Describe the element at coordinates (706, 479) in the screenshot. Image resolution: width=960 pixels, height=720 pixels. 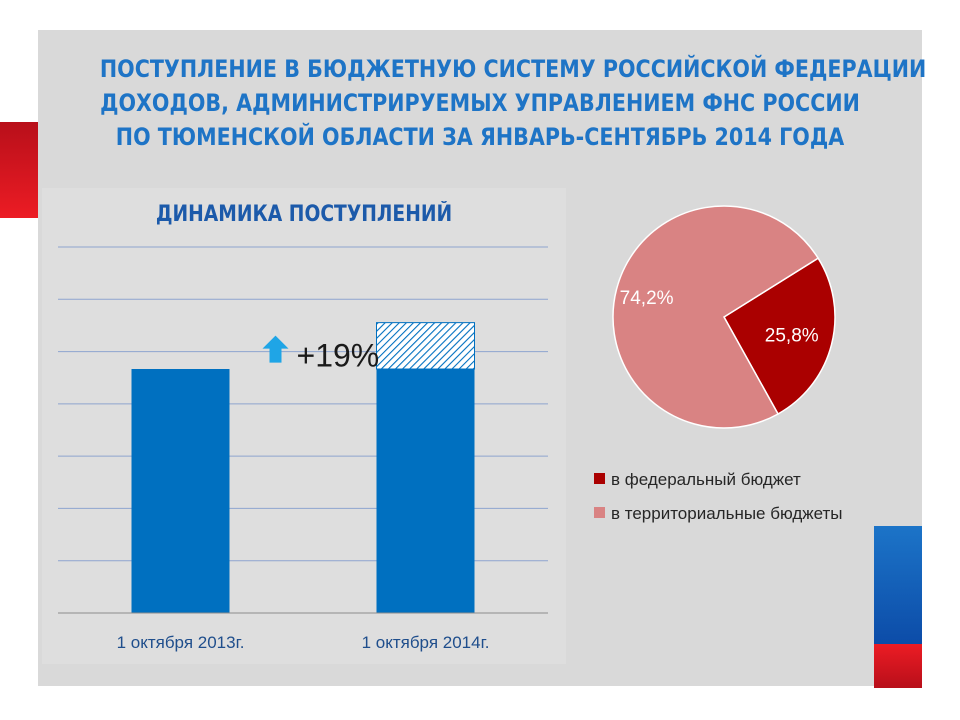
I see `legend-label-federal: в федеральный бюджет` at that location.